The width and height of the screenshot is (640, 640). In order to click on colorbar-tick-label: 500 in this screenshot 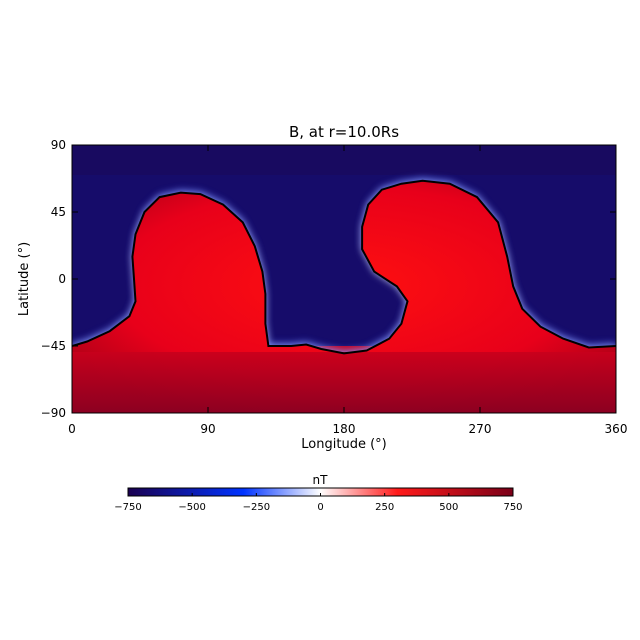, I will do `click(448, 507)`.